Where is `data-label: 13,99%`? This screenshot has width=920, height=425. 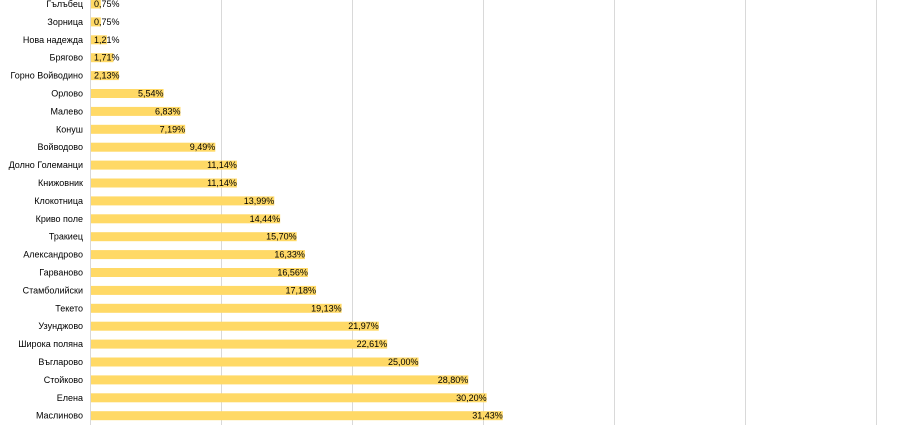 data-label: 13,99% is located at coordinates (259, 201).